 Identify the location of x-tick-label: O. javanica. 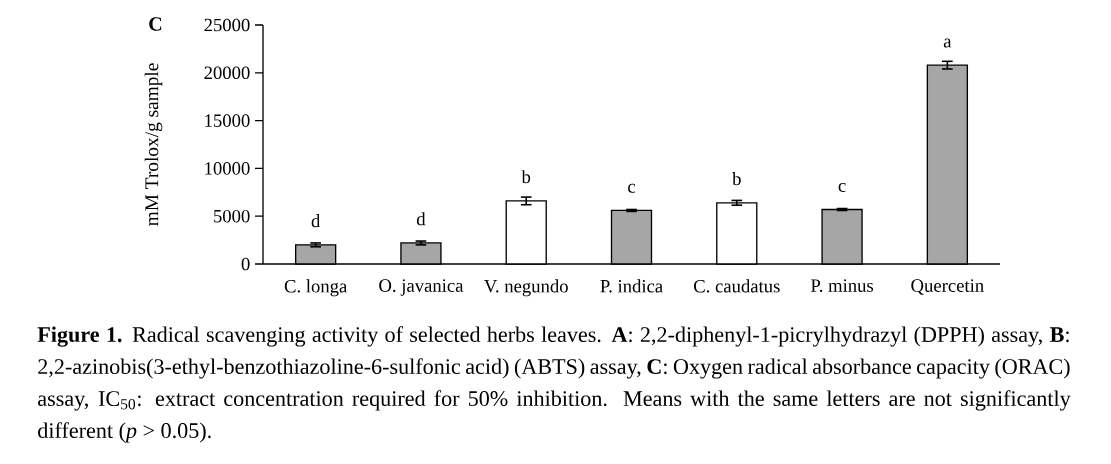
(421, 287).